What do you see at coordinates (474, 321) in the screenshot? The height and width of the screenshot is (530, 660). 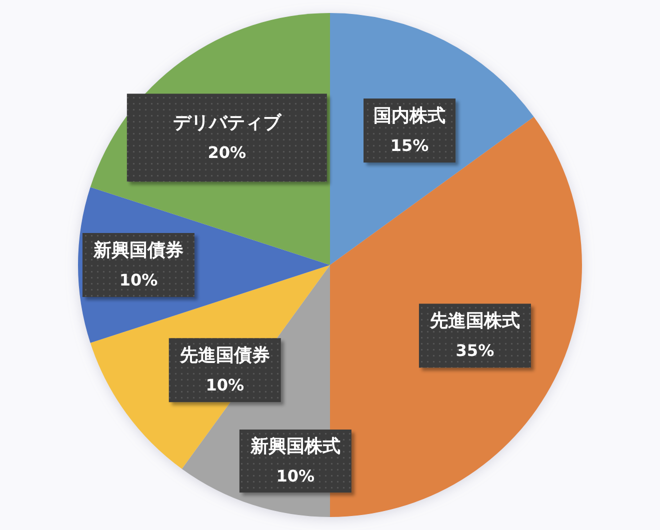 I see `slice-label: 先進国株式` at bounding box center [474, 321].